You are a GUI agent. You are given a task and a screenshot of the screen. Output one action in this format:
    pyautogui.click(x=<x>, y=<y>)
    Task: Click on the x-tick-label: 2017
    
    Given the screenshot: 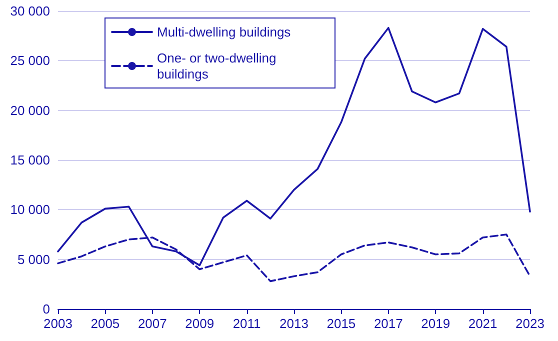 What is the action you would take?
    pyautogui.click(x=388, y=323)
    